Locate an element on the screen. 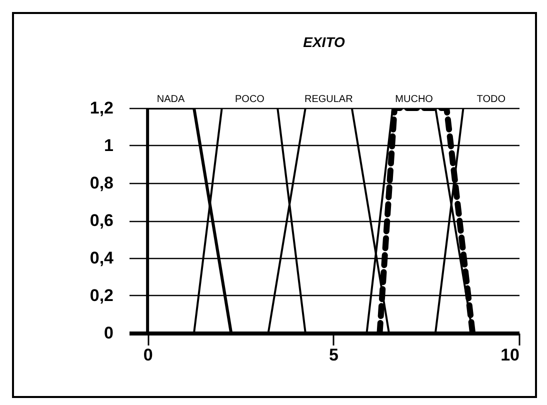 The image size is (547, 405). y-tick-label: 0,6 is located at coordinates (102, 220).